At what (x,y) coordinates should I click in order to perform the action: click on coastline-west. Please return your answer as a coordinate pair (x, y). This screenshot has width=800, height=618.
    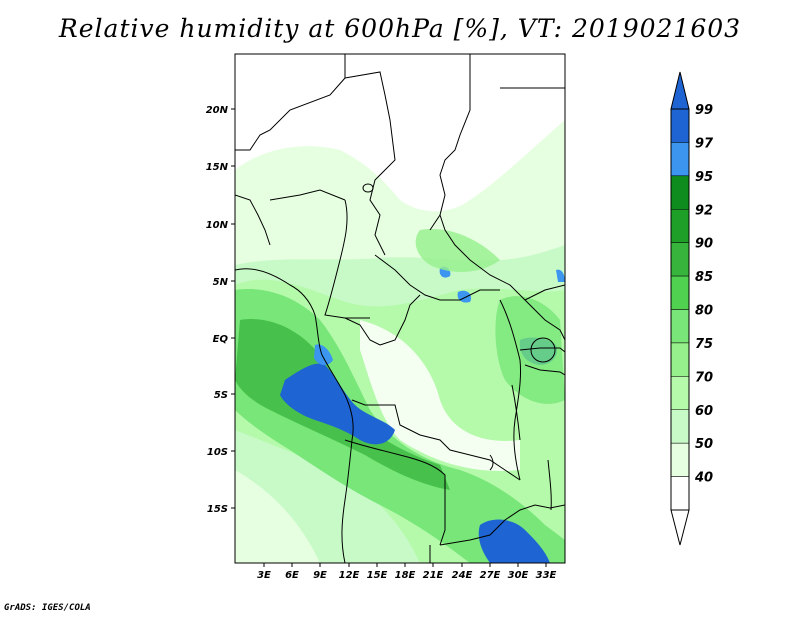
    Looking at the image, I should click on (294, 415).